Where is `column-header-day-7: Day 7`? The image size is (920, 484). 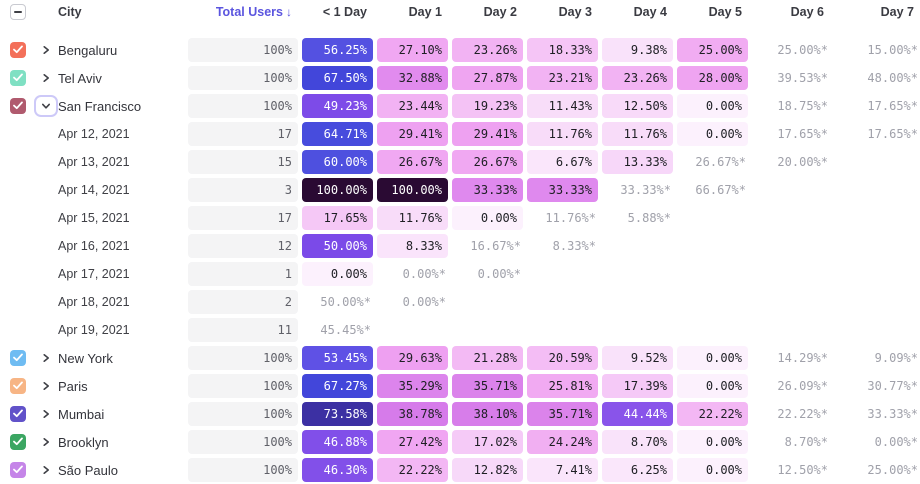 column-header-day-7: Day 7 is located at coordinates (897, 12).